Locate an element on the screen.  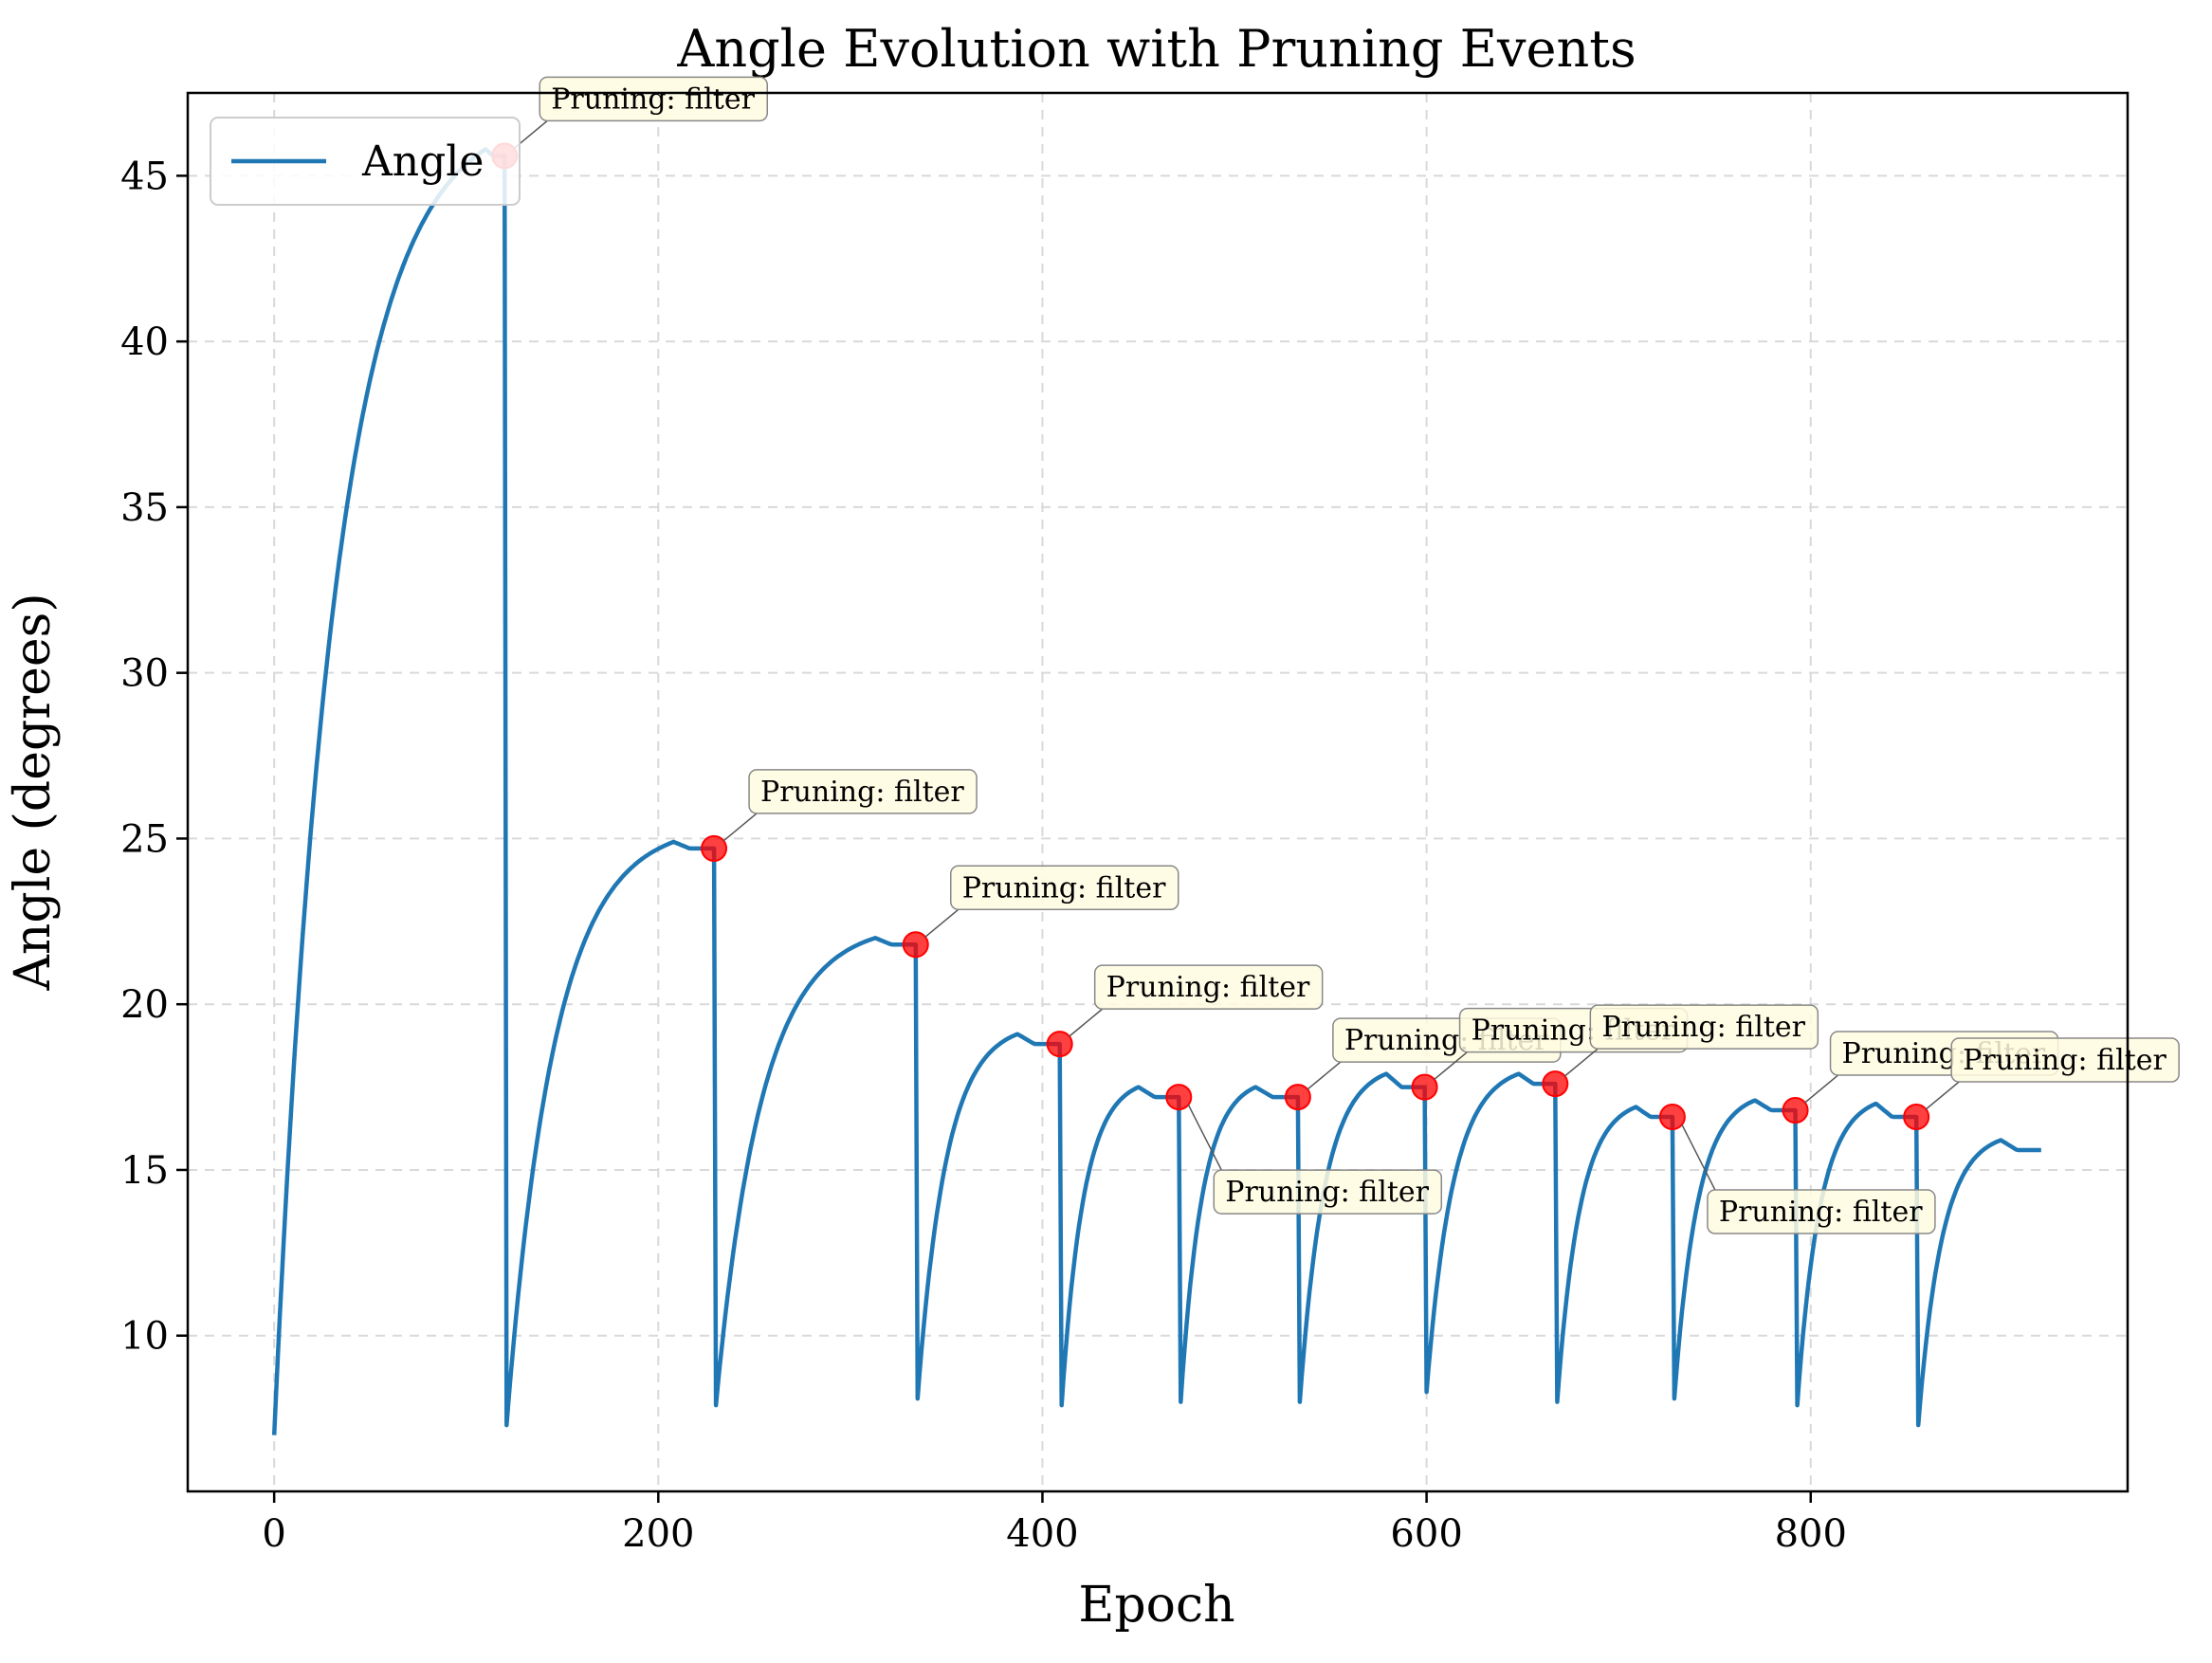
y-tick-label: 40 is located at coordinates (144, 342).